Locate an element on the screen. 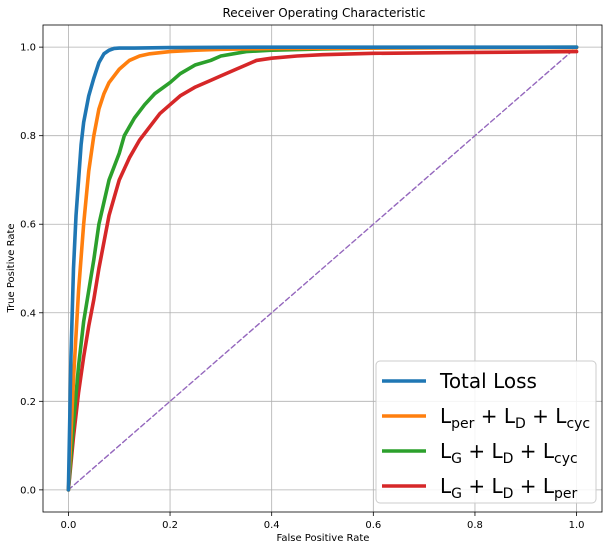  x-axis-ticks: 0.0 0.2 0.4 0.6 0.8 1.0 is located at coordinates (322, 521).